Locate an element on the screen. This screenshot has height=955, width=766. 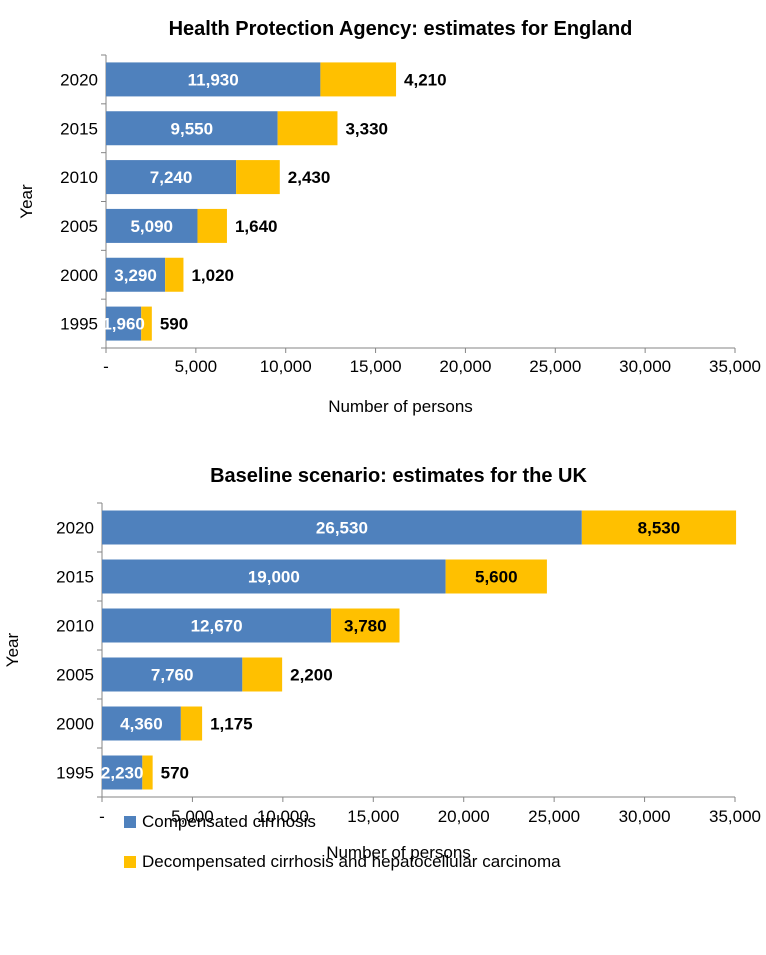
chart2-data-label-compensated: 26,530 is located at coordinates (342, 528).